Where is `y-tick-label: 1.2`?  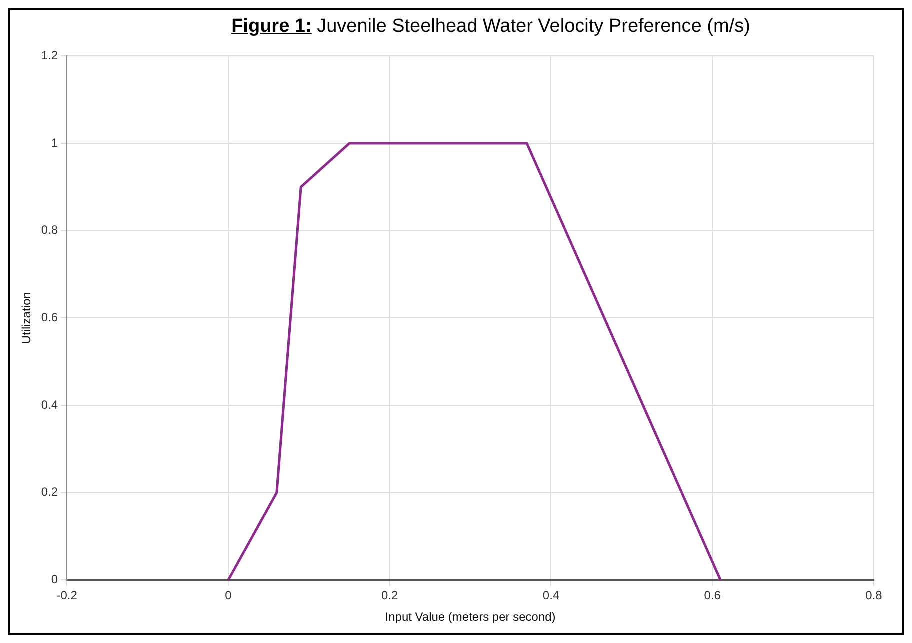
y-tick-label: 1.2 is located at coordinates (49, 55).